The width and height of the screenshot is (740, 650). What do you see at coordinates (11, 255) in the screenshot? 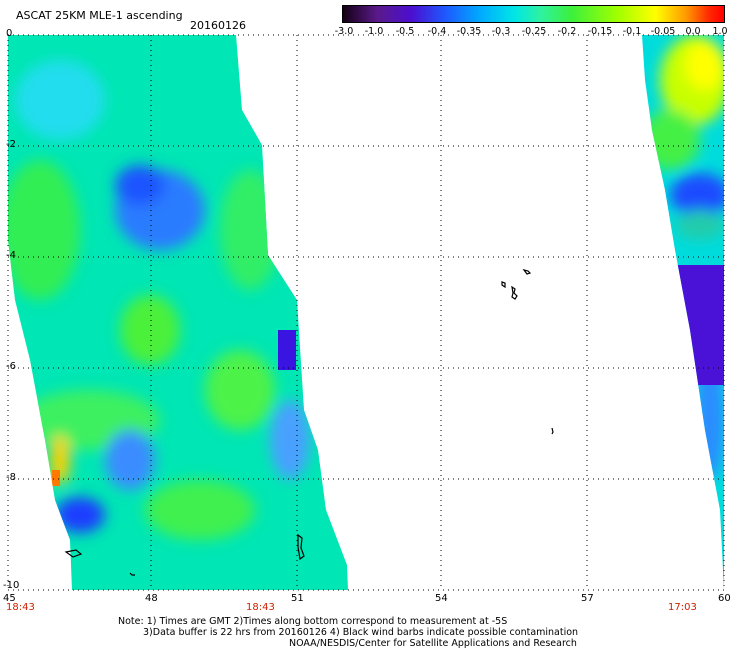
I see `lat-label: -4` at bounding box center [11, 255].